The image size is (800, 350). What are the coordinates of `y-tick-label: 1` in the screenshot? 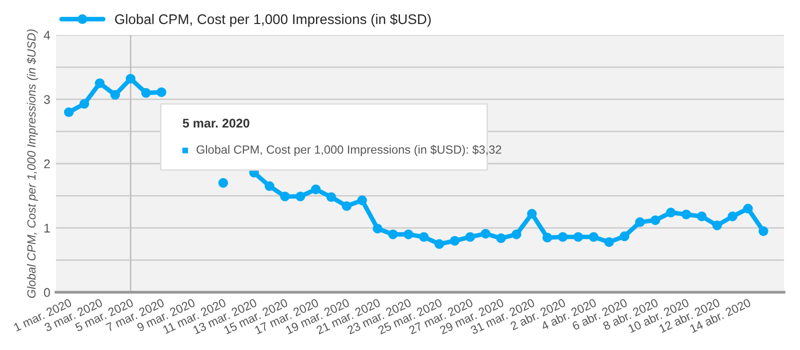 It's located at (47, 228).